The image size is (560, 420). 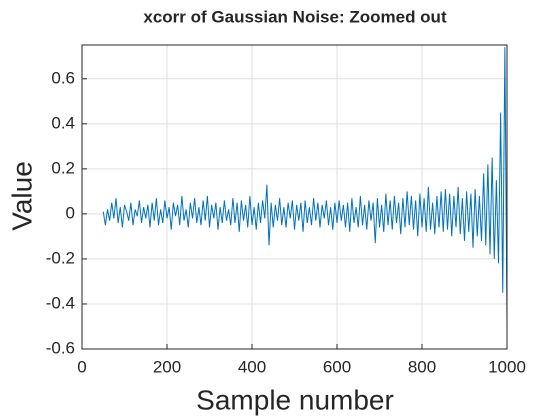 I want to click on y-tick-label: 0, so click(x=70, y=212).